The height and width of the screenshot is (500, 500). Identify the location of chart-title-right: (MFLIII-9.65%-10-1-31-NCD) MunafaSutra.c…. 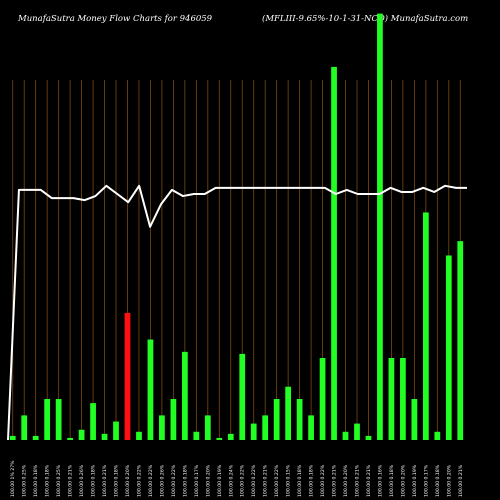
(365, 19).